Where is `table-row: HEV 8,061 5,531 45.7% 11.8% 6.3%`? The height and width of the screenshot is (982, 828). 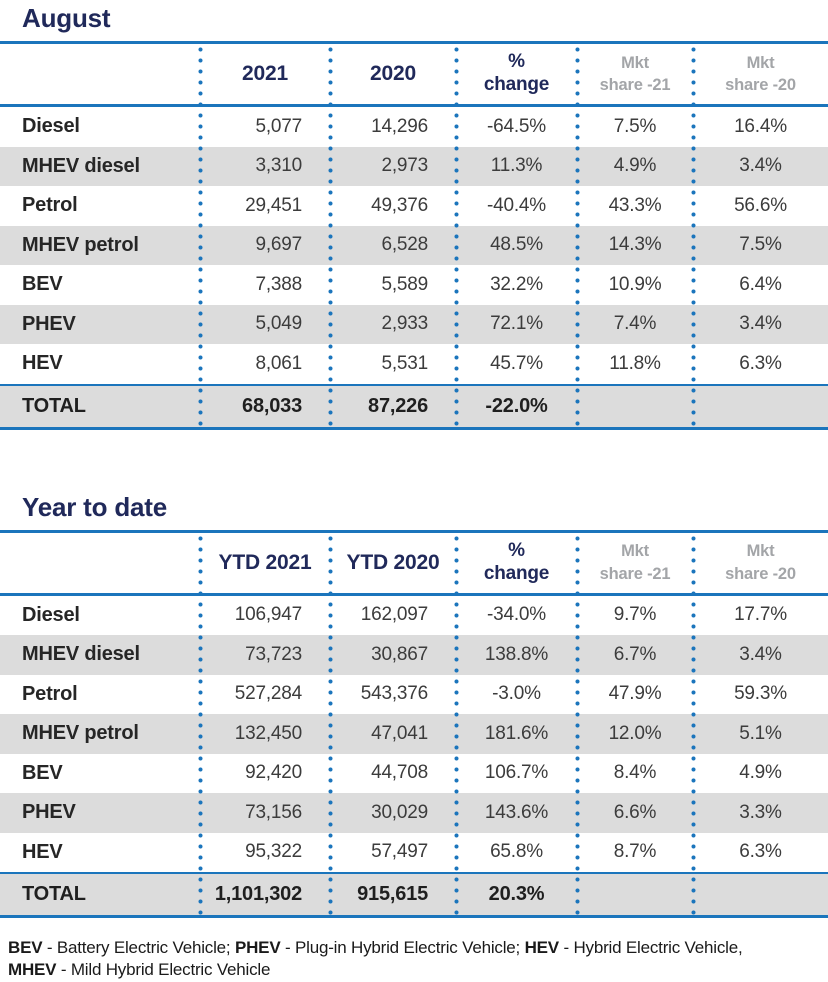 table-row: HEV 8,061 5,531 45.7% 11.8% 6.3% is located at coordinates (414, 364).